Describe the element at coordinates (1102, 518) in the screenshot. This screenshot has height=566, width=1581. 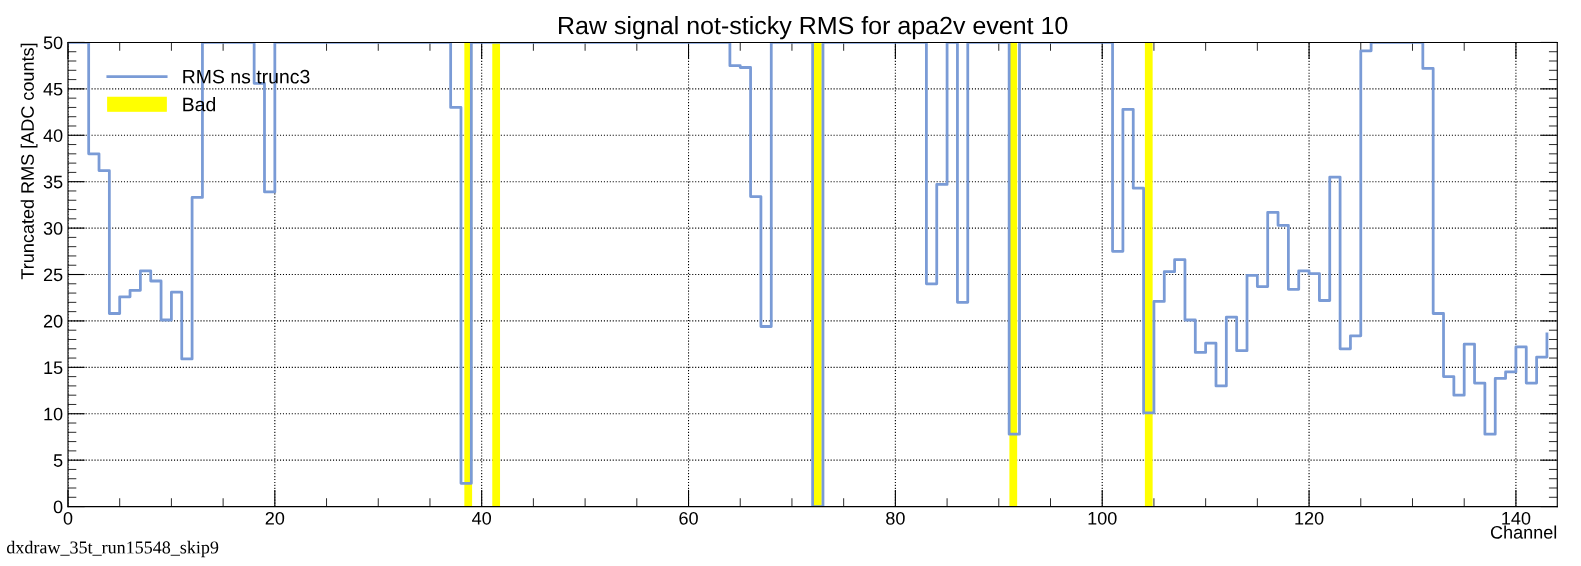
I see `x-tick-label: 100` at that location.